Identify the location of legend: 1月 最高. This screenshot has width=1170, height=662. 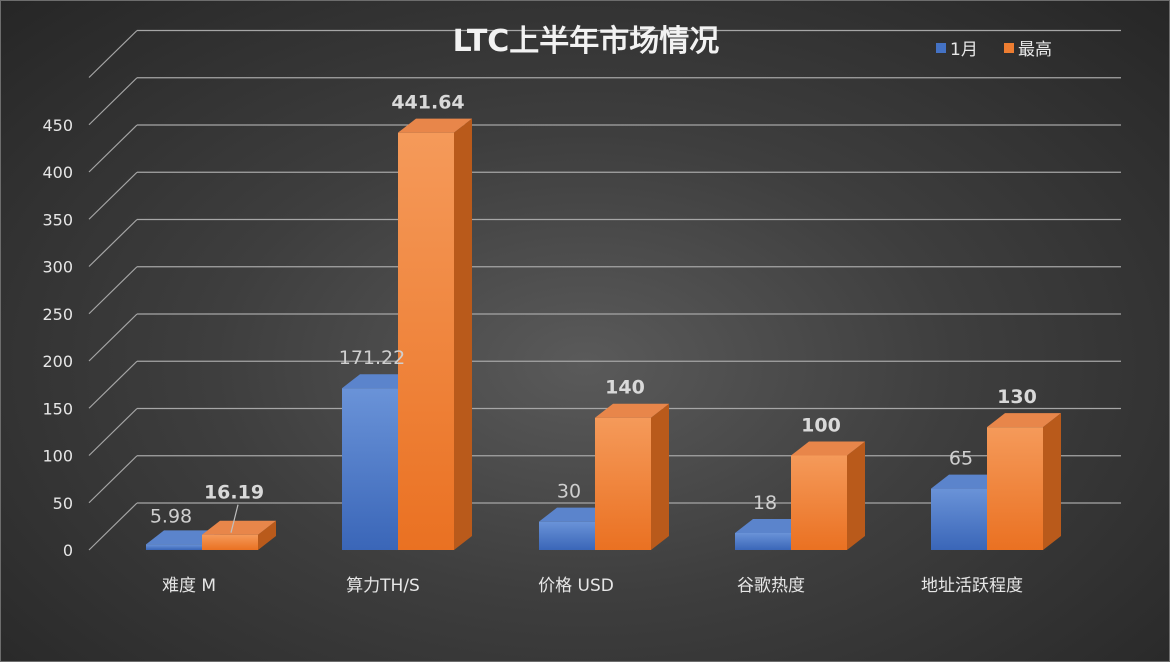
(994, 50).